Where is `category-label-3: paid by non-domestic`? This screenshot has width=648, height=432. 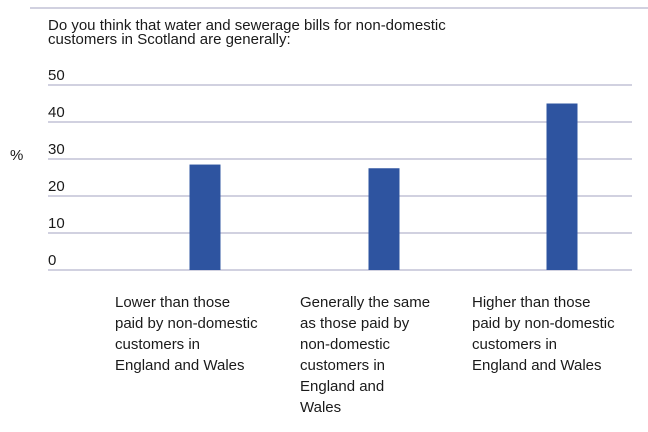
category-label-3: paid by non-domestic is located at coordinates (543, 323).